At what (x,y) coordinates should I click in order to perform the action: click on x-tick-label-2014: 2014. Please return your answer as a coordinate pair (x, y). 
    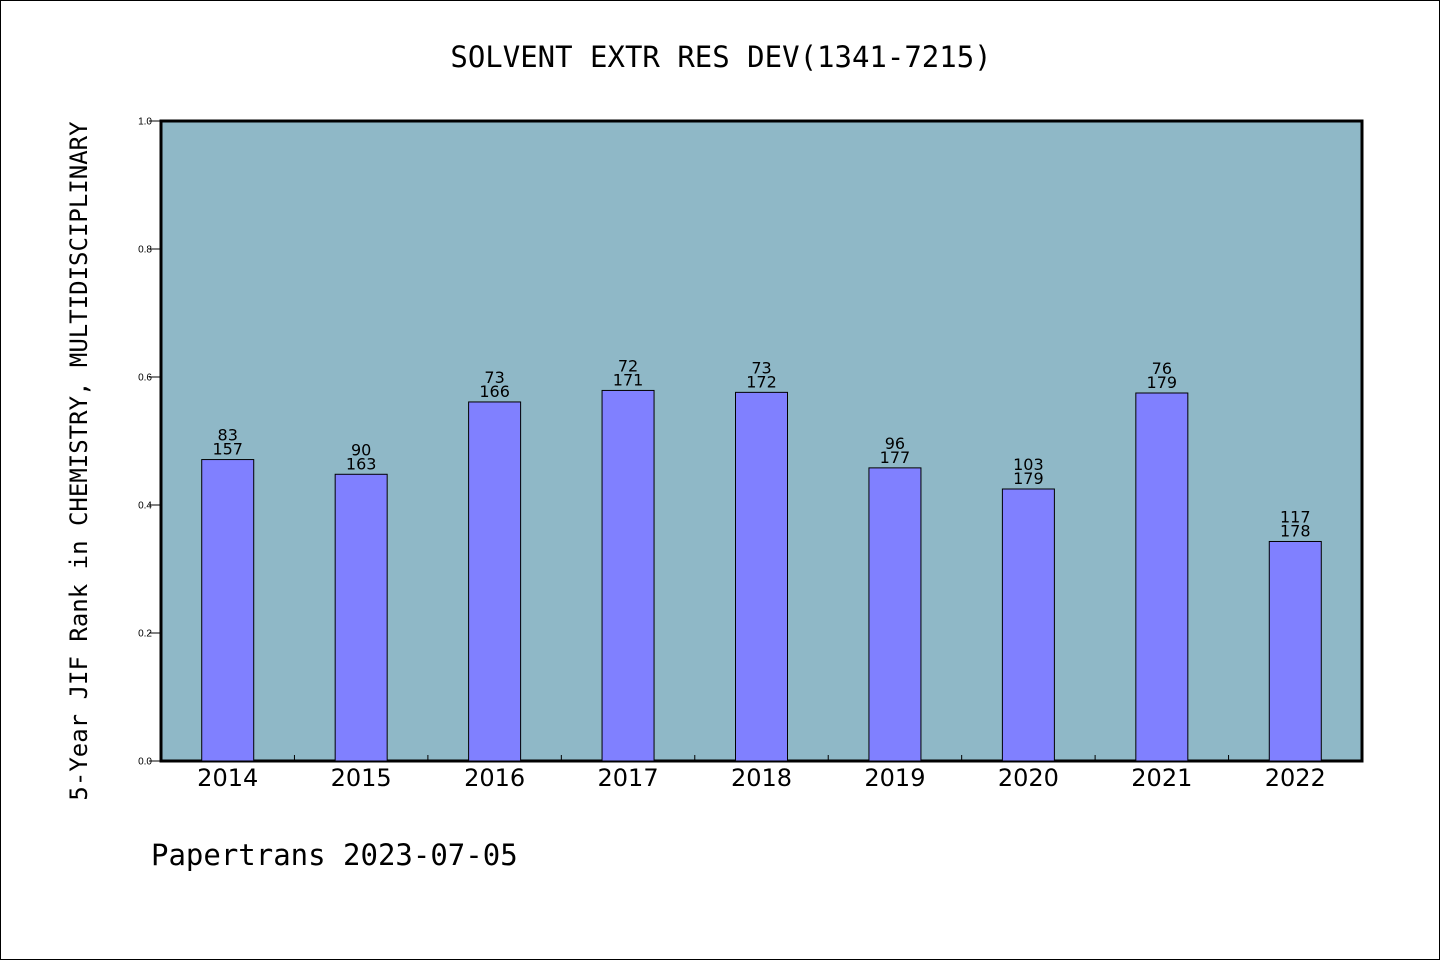
    Looking at the image, I should click on (227, 778).